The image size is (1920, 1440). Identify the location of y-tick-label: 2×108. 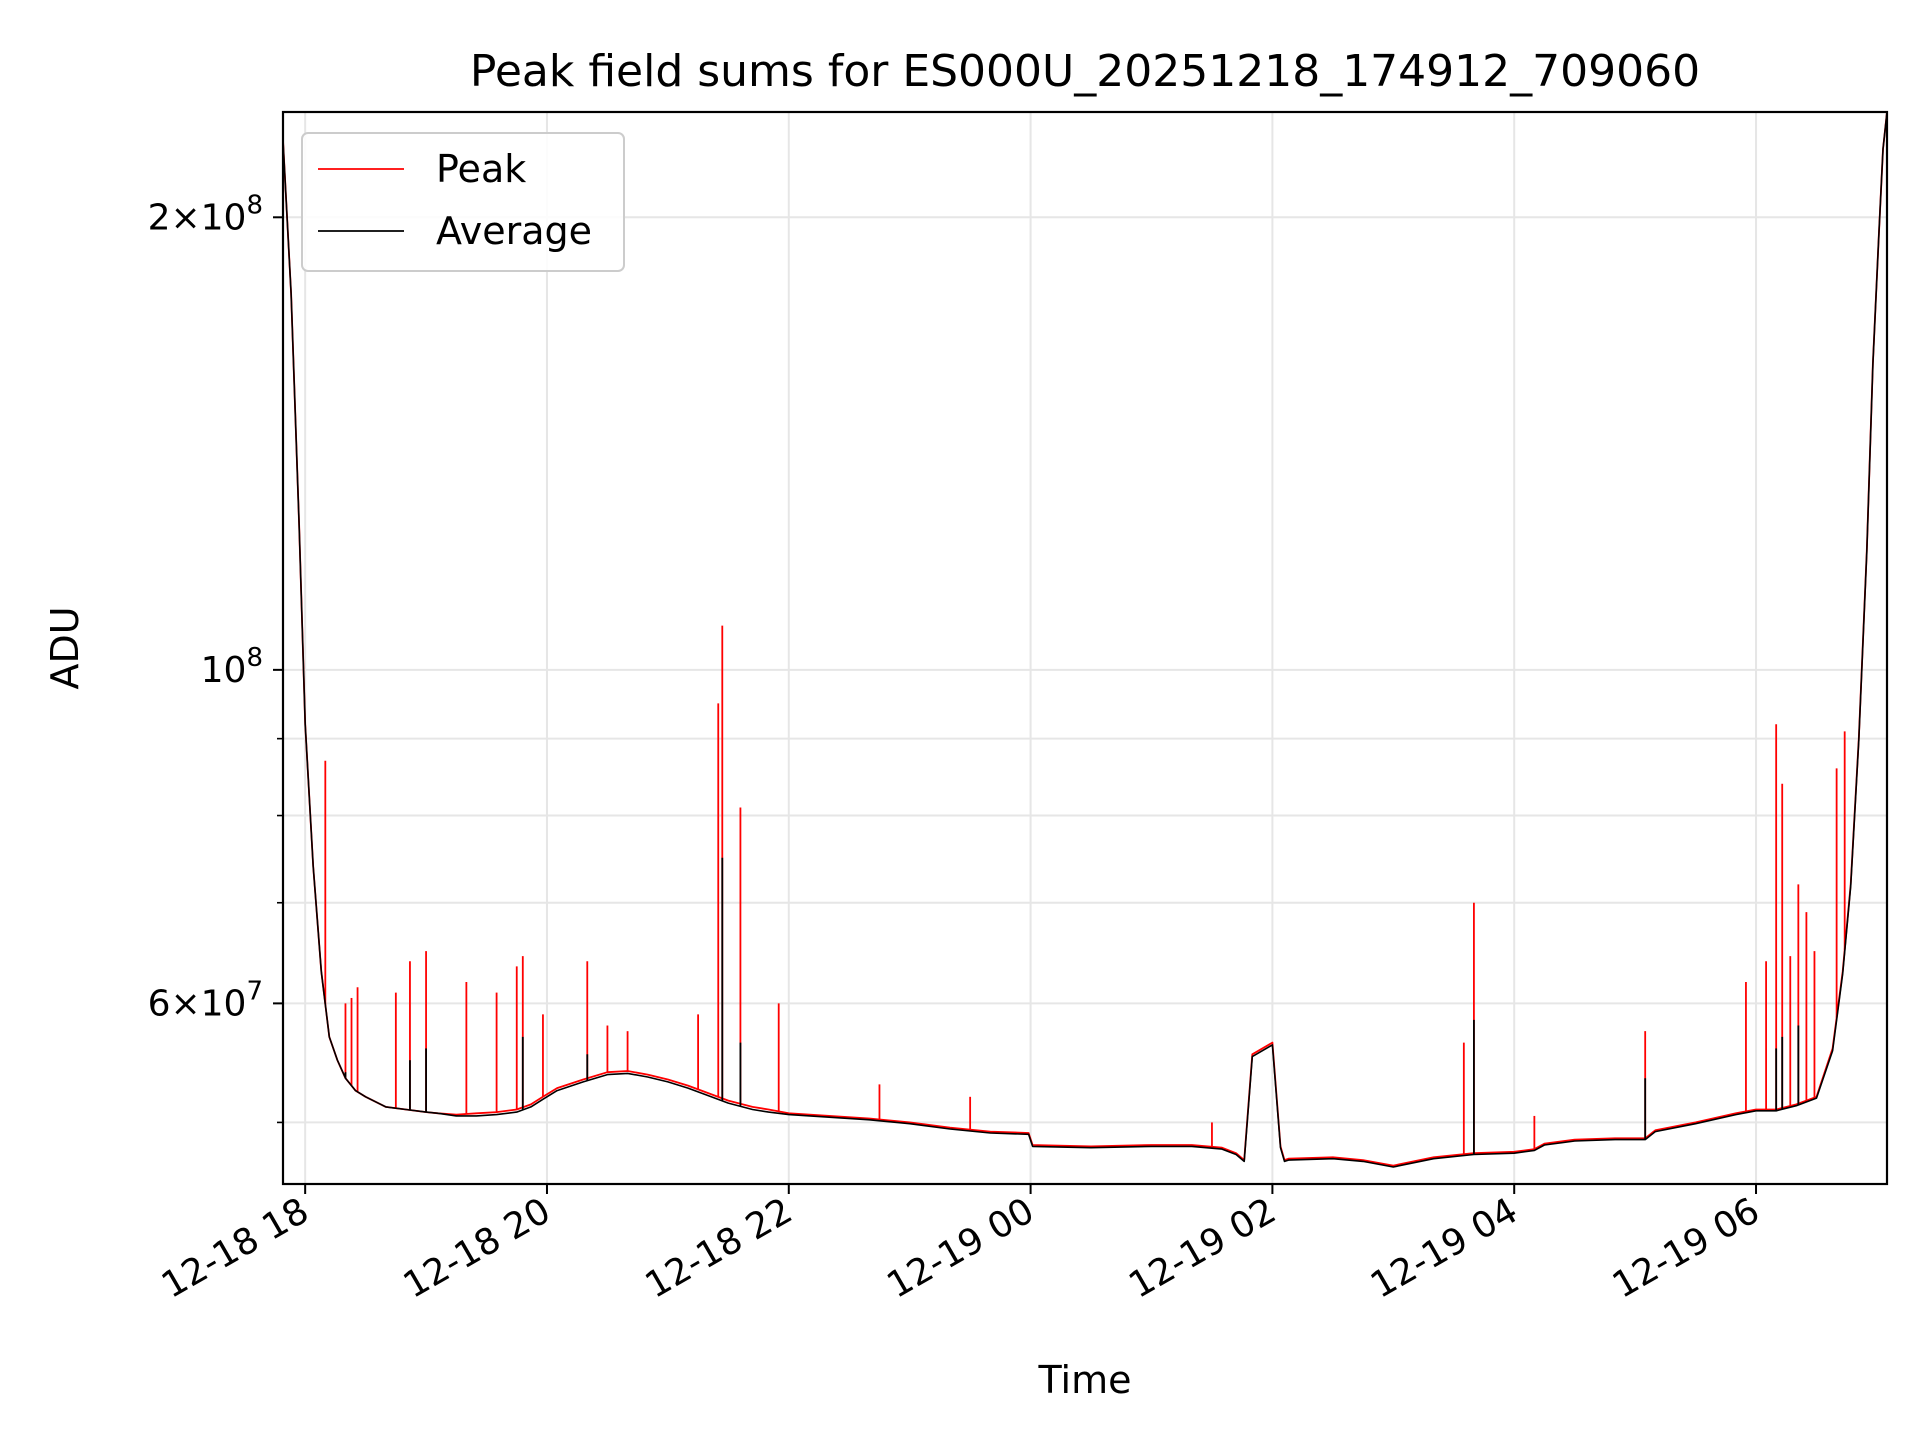
(205, 214).